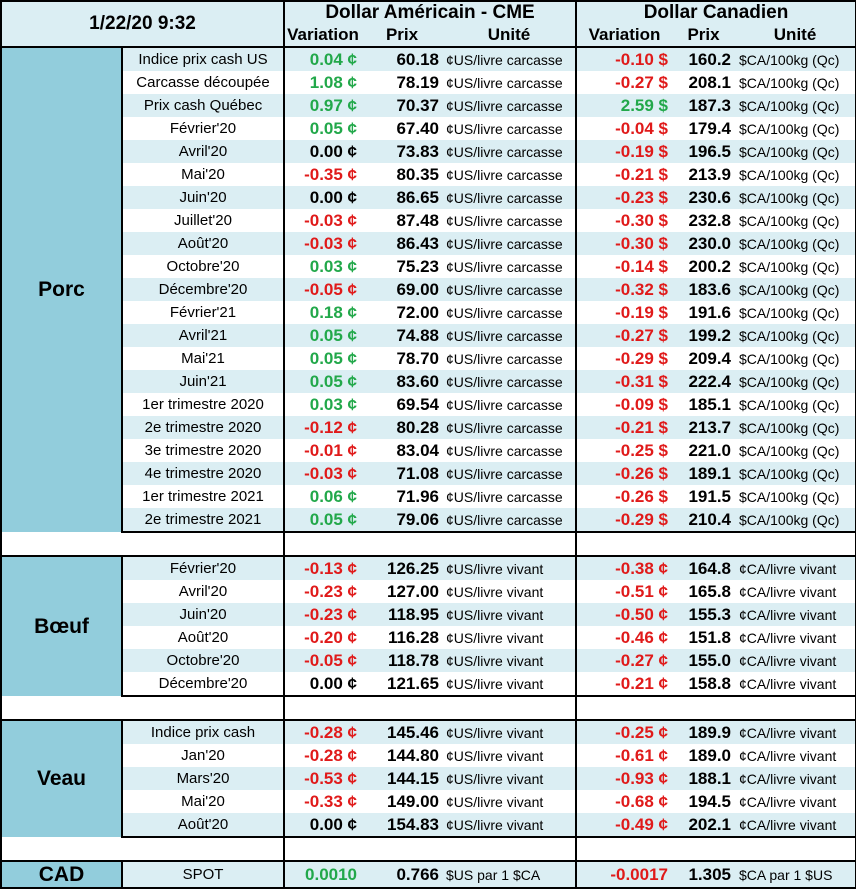 This screenshot has height=889, width=856. I want to click on cad-us-variation: 0.0010, so click(323, 874).